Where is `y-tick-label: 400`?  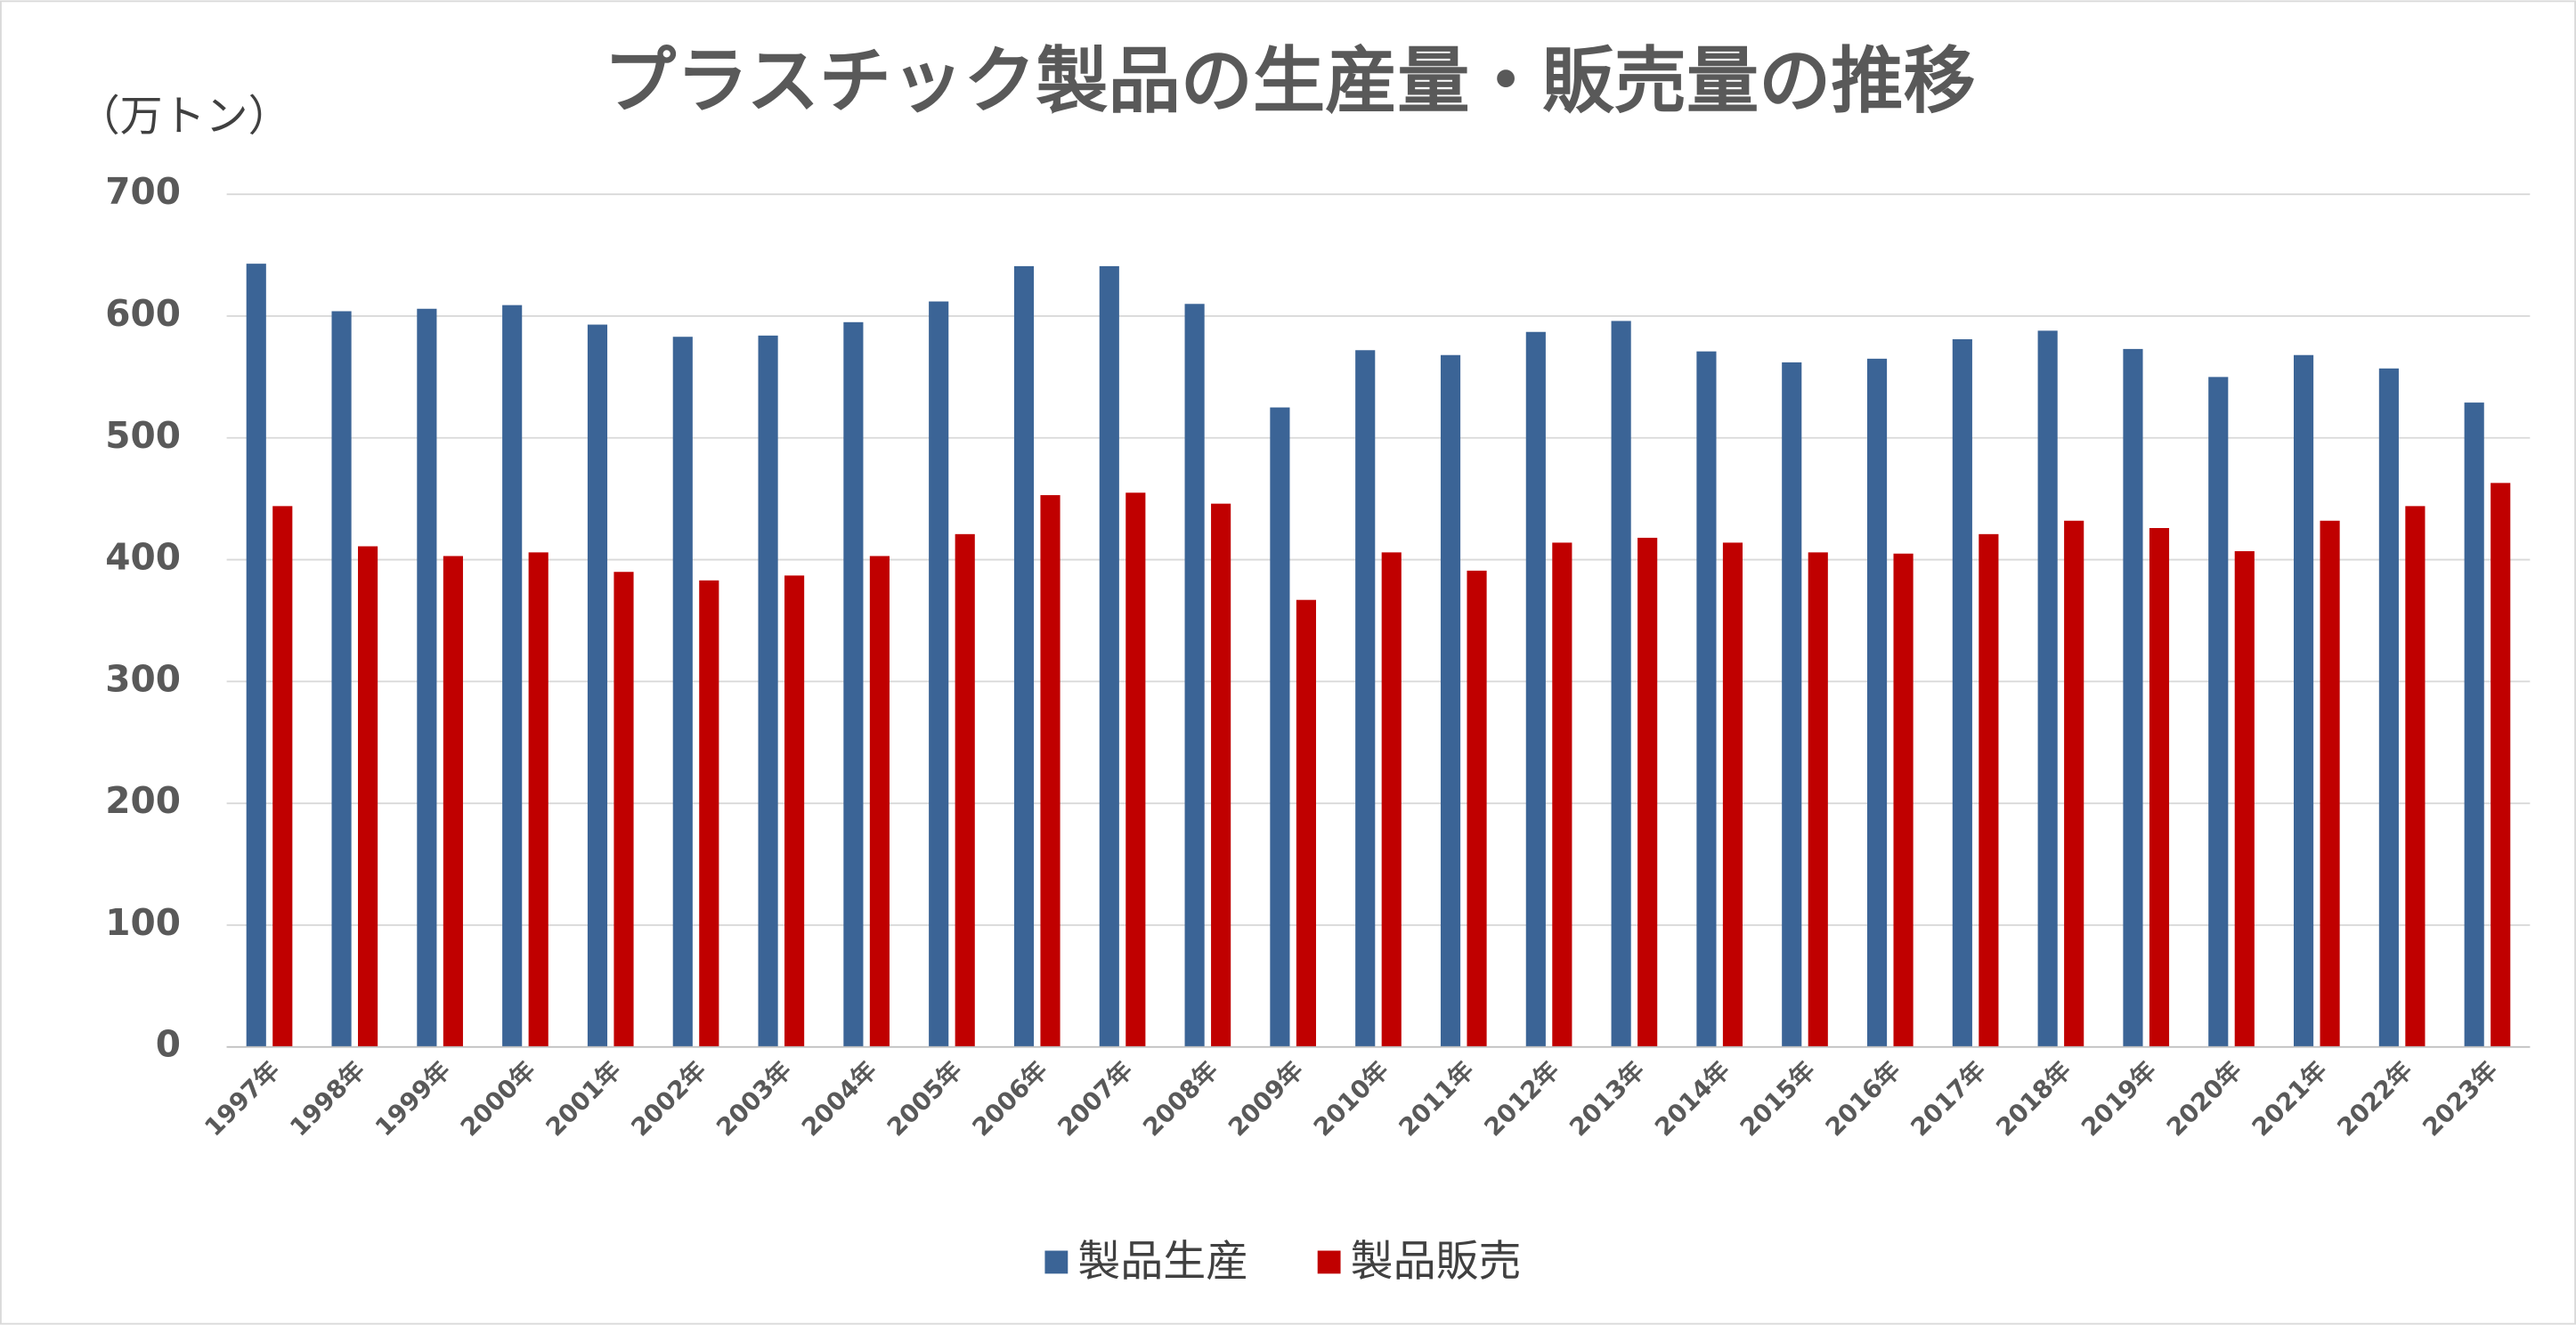 y-tick-label: 400 is located at coordinates (143, 558).